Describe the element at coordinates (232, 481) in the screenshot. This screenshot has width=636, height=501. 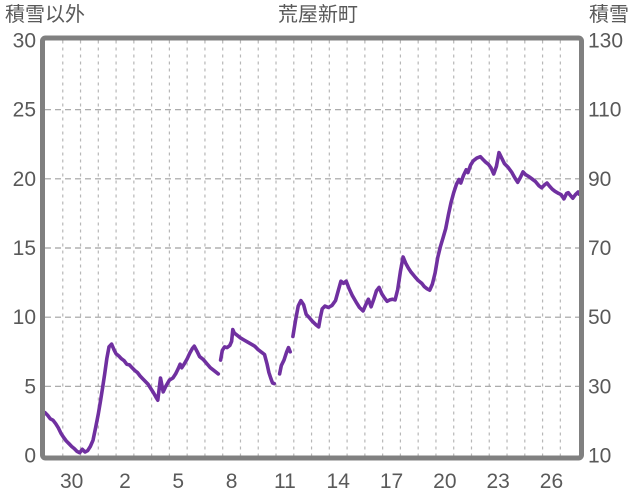
I see `x-axis-date-label: 8` at that location.